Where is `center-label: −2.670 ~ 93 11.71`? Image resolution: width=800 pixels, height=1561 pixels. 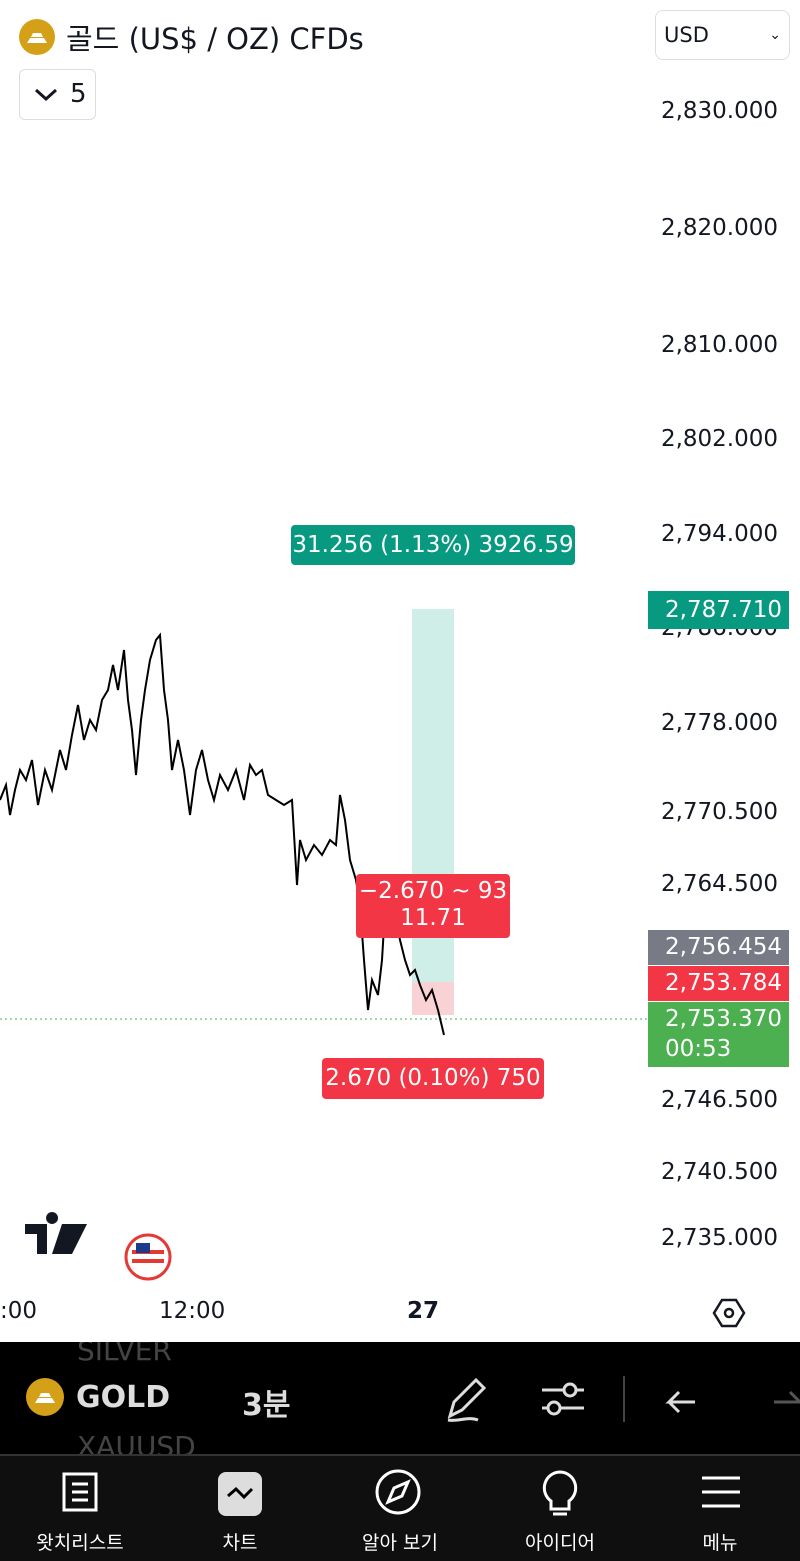 center-label: −2.670 ~ 93 11.71 is located at coordinates (433, 906).